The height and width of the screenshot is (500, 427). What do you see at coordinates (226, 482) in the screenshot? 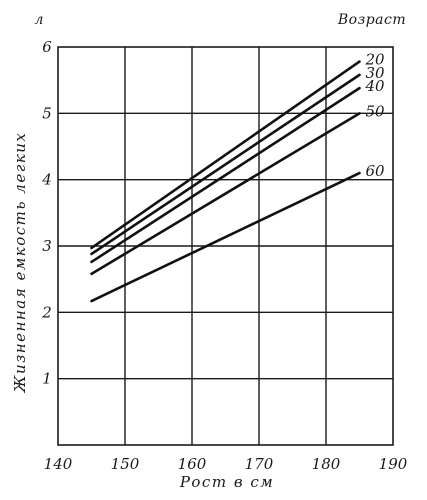
I see `x-axis-label: Рост в см` at bounding box center [226, 482].